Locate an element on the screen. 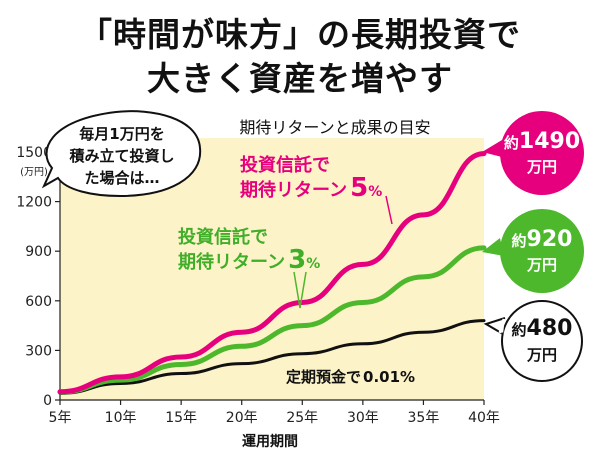 The image size is (600, 462). x-tick-label: 5年 is located at coordinates (60, 418).